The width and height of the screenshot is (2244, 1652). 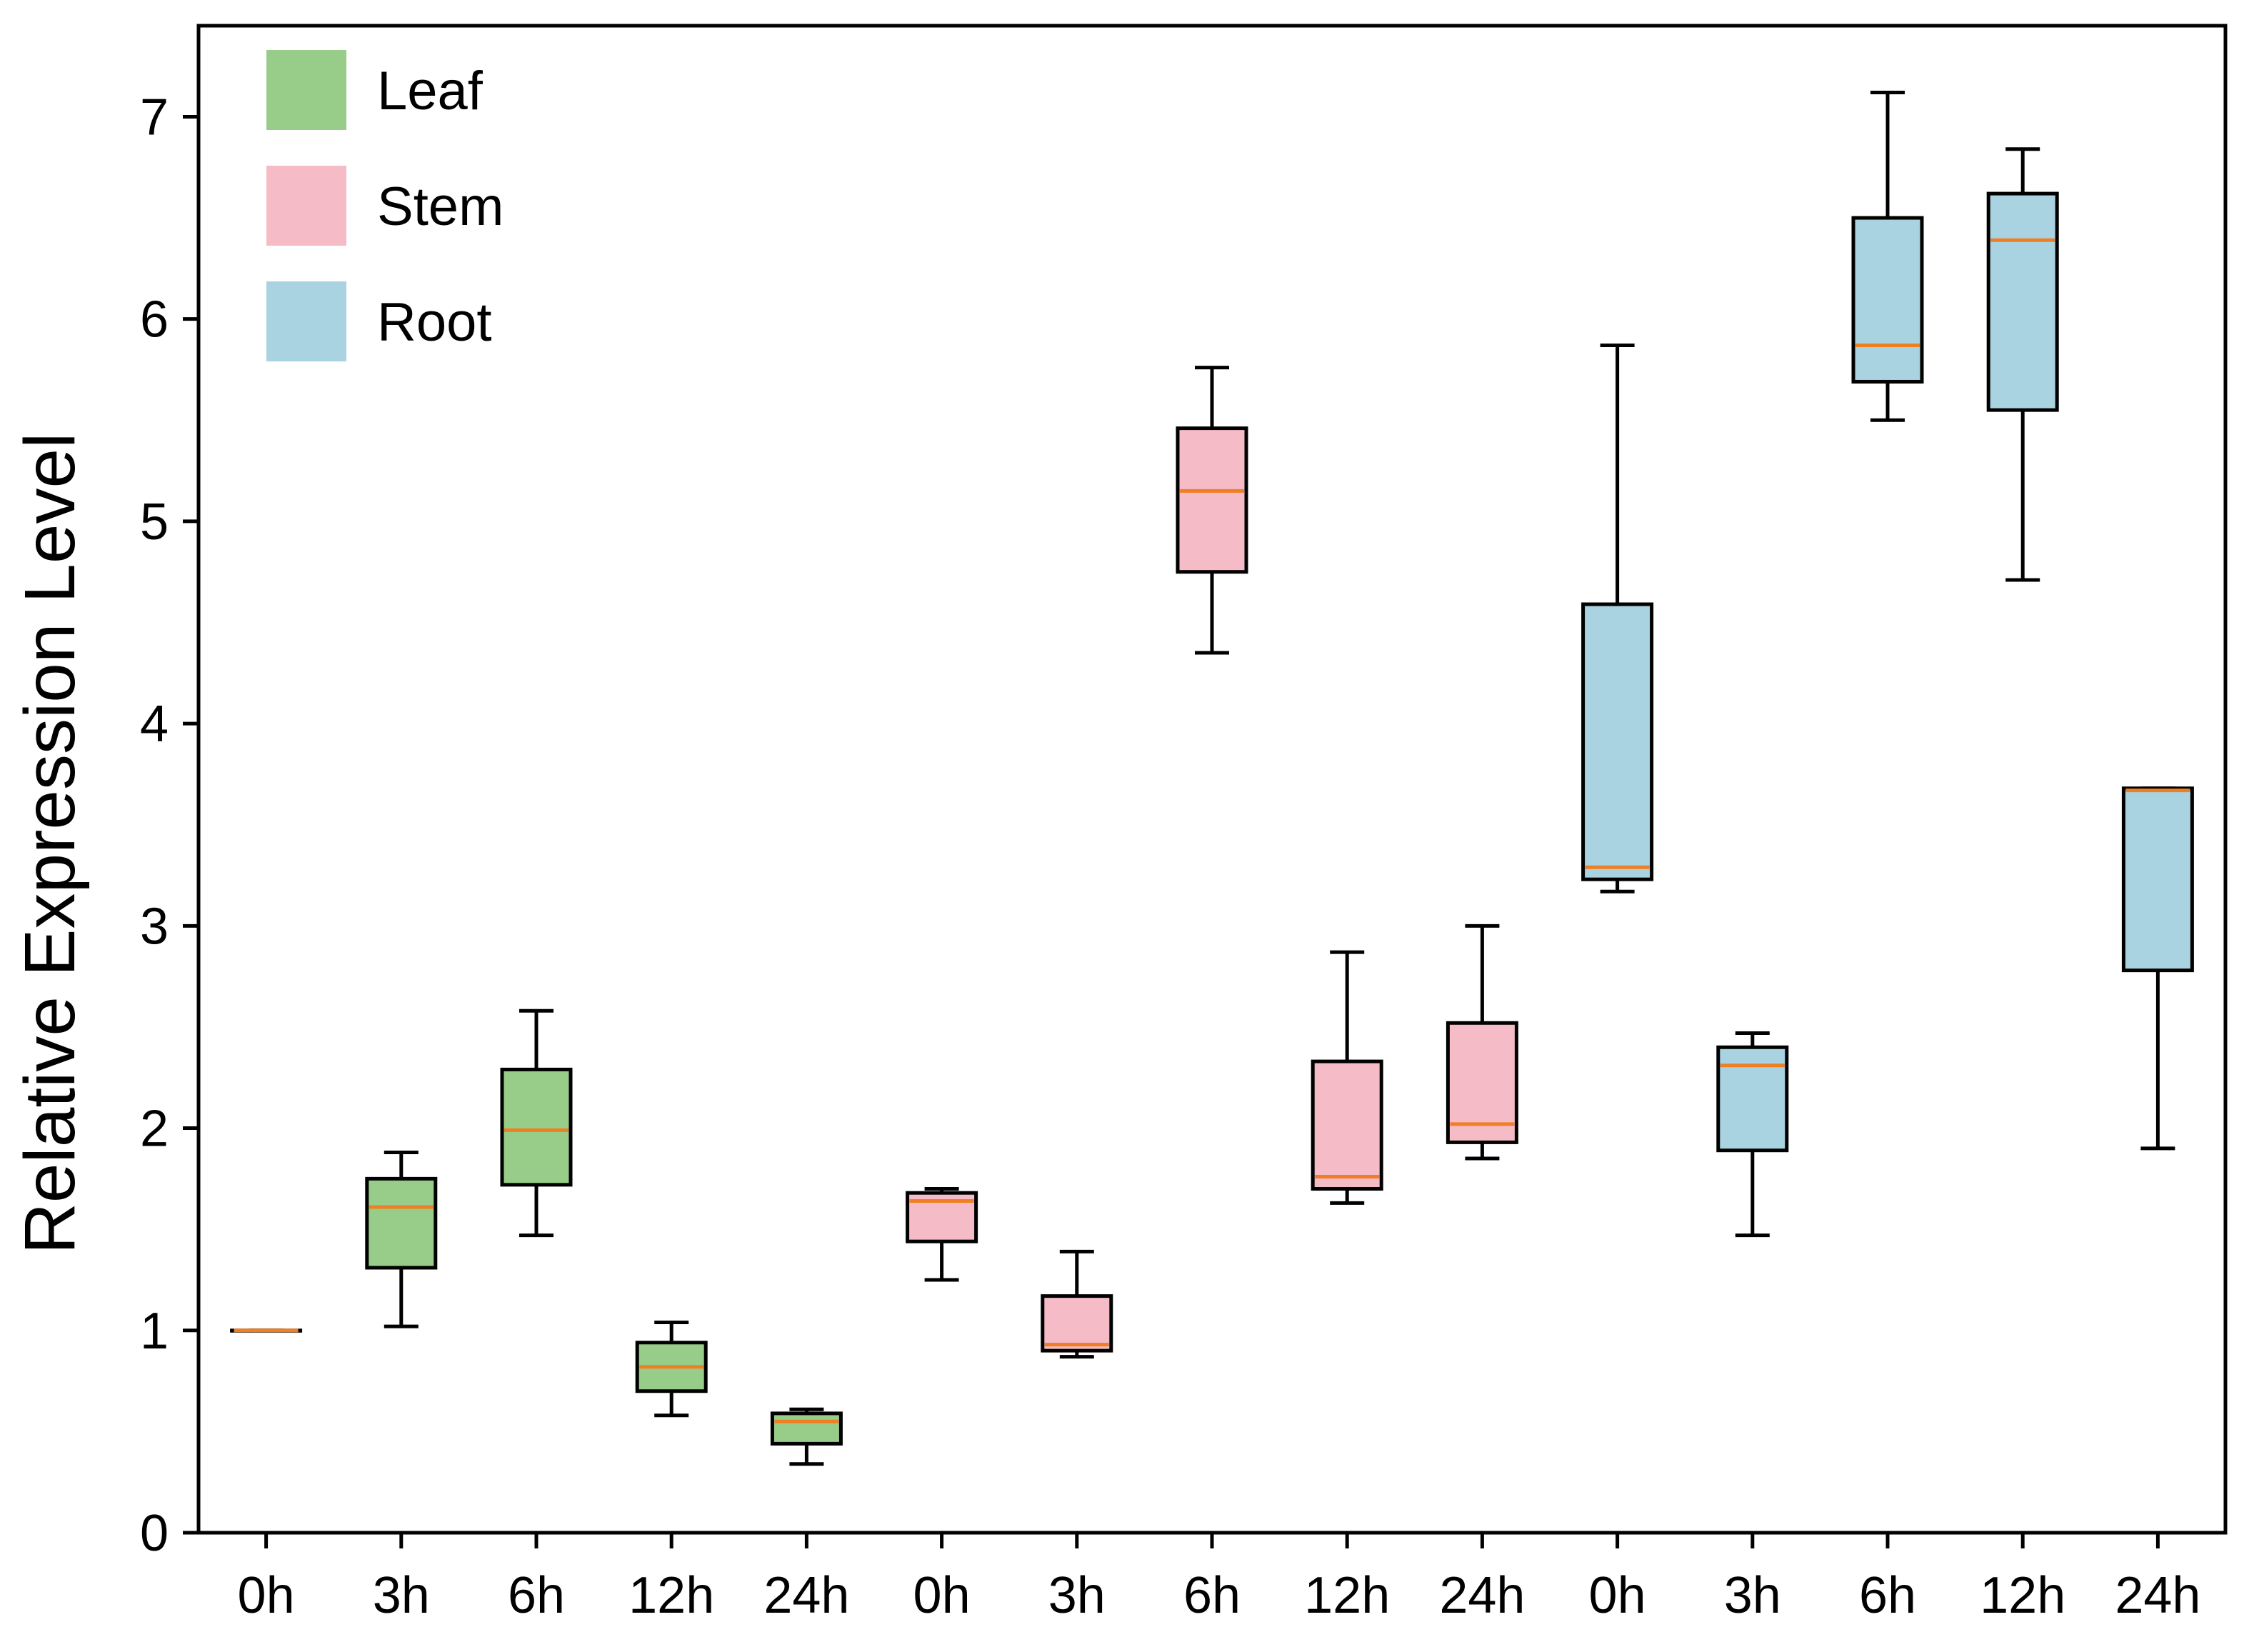 What do you see at coordinates (154, 1331) in the screenshot?
I see `y-tick-label: 1` at bounding box center [154, 1331].